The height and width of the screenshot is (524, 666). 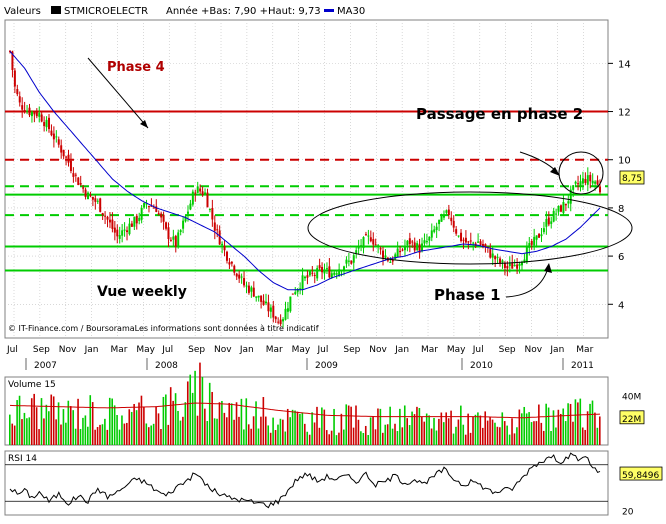 What do you see at coordinates (621, 305) in the screenshot?
I see `price-axis-label: 4` at bounding box center [621, 305].